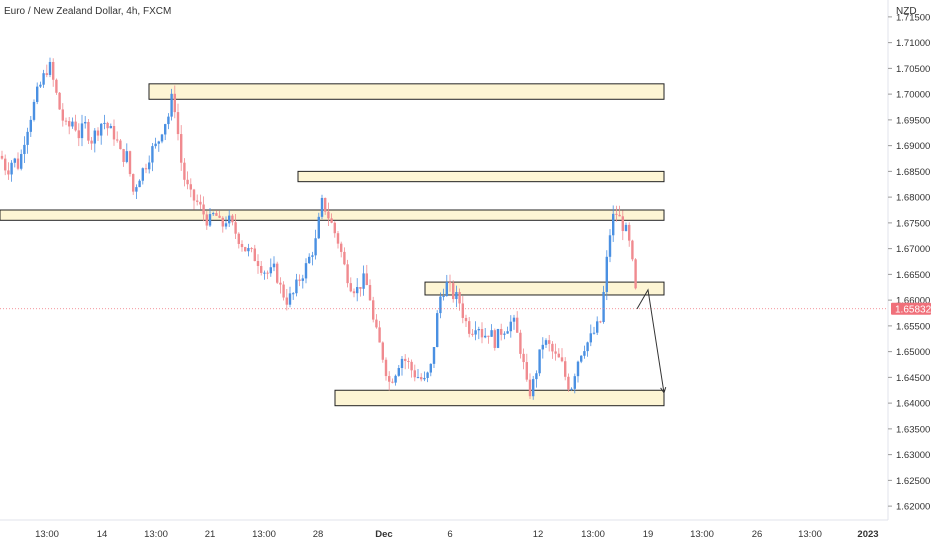  Describe the element at coordinates (913, 17) in the screenshot. I see `y-tick-label: 1.71500` at that location.